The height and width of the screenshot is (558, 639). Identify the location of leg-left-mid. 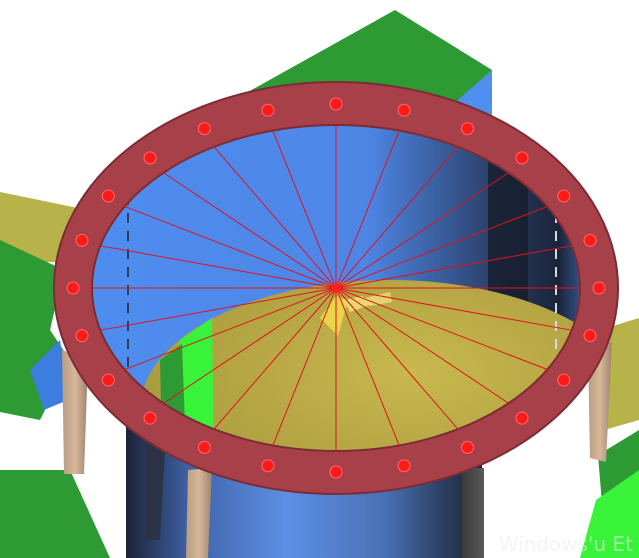
(199, 513).